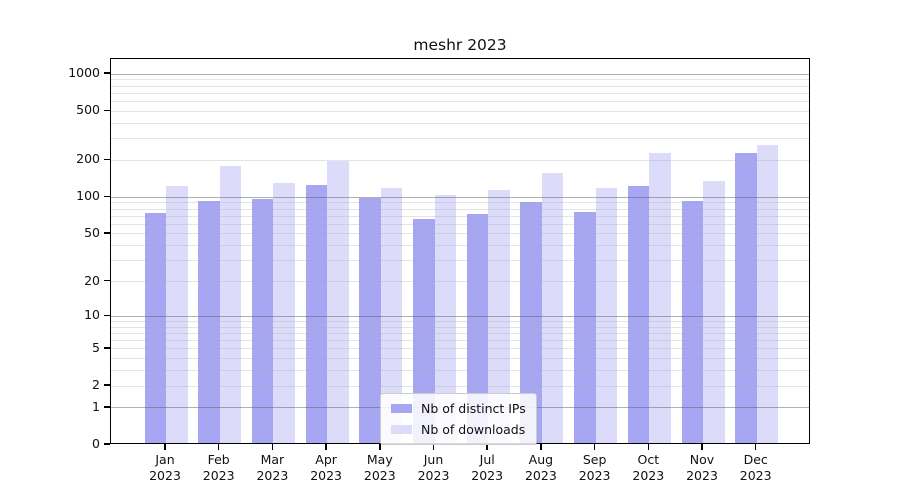  I want to click on legend-swatch-downloads, so click(401, 429).